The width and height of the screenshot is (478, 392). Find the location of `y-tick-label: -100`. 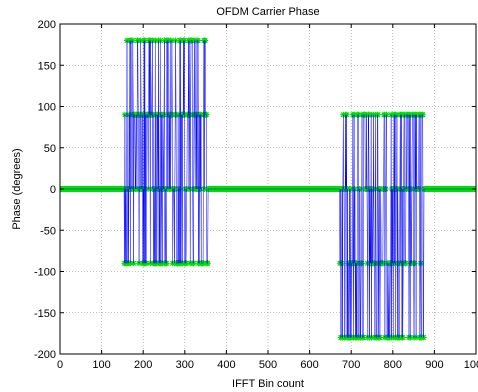

y-tick-label: -100 is located at coordinates (45, 273).